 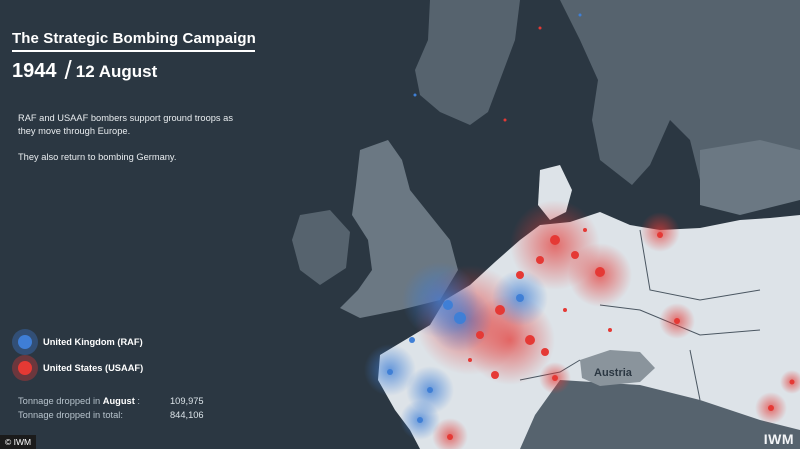 I want to click on austria-land, so click(x=617, y=368).